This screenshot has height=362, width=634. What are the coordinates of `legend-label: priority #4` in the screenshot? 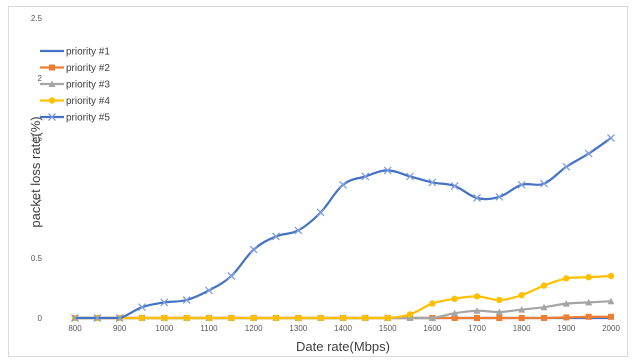 It's located at (88, 101).